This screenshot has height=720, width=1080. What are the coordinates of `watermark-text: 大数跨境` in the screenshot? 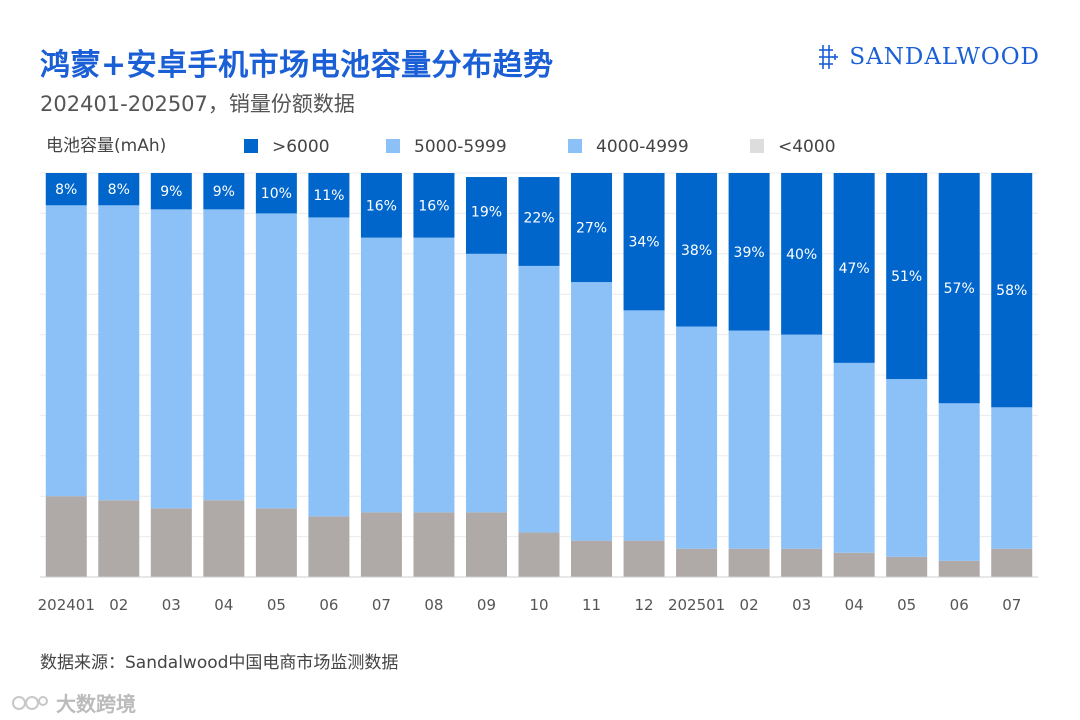 It's located at (96, 704).